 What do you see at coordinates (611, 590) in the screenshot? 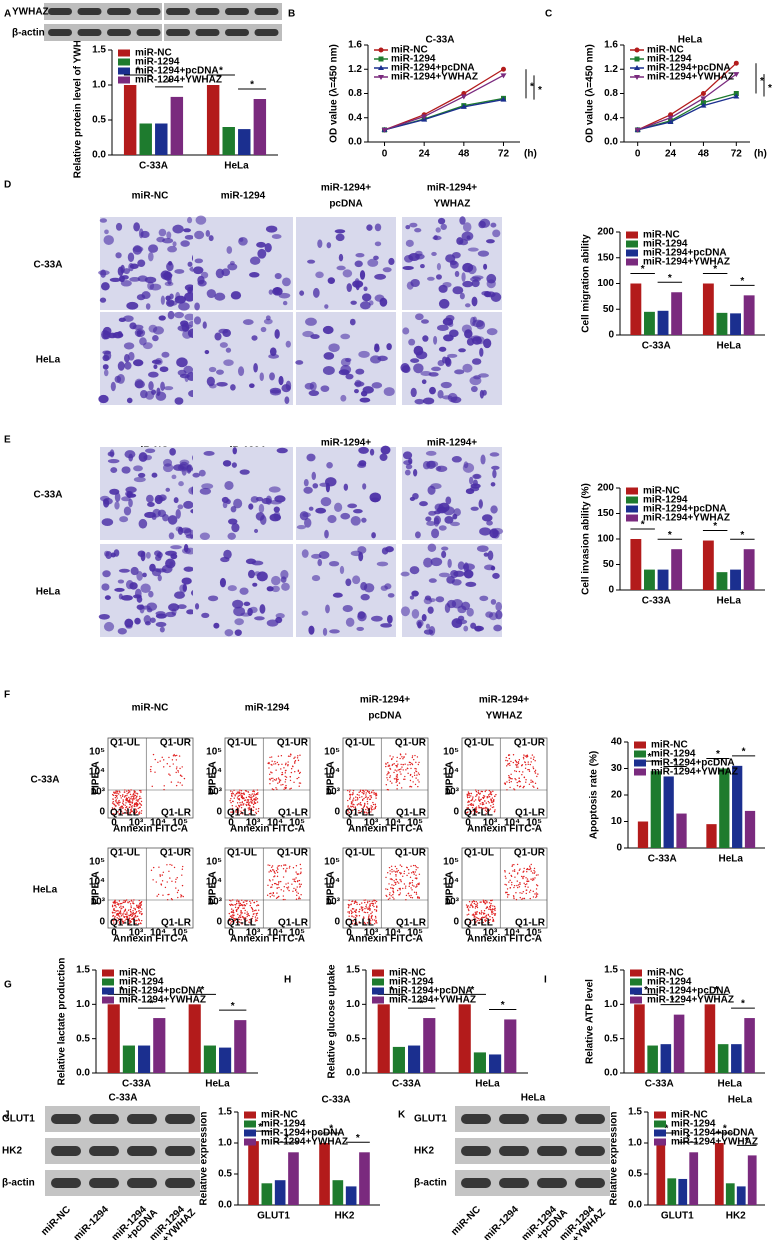
I see `y-tick-label: 0` at bounding box center [611, 590].